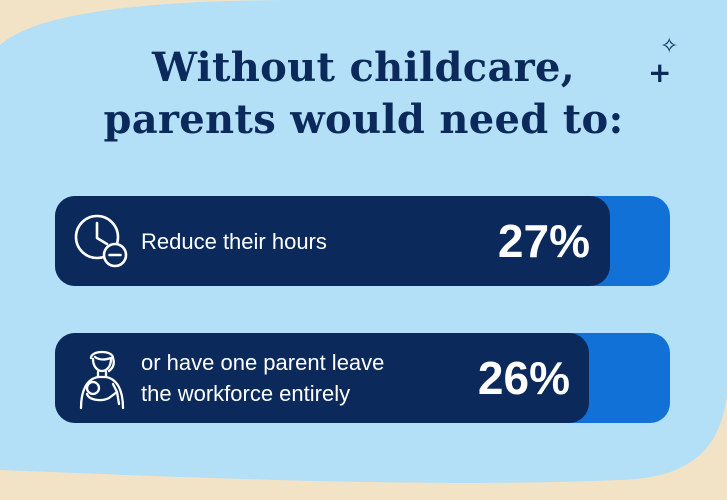 This screenshot has height=500, width=727. I want to click on plus-sparkle-icon: +, so click(660, 72).